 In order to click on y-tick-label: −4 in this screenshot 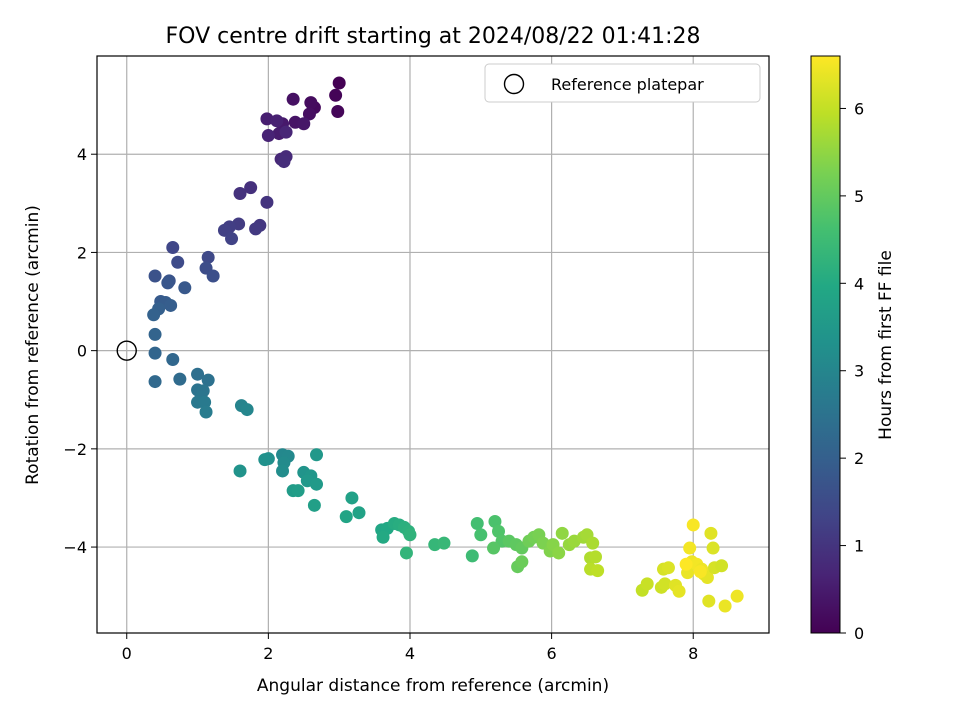, I will do `click(75, 547)`.